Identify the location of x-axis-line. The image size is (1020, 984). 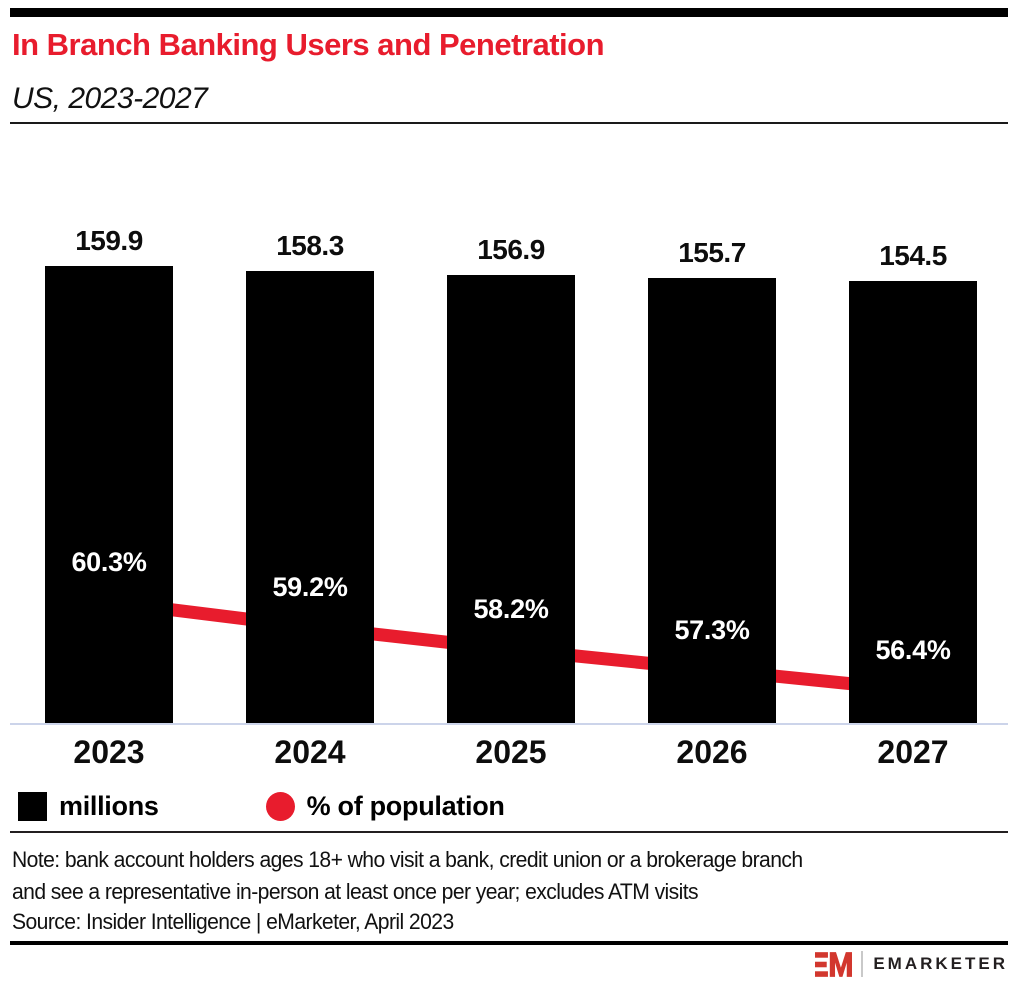
(509, 724).